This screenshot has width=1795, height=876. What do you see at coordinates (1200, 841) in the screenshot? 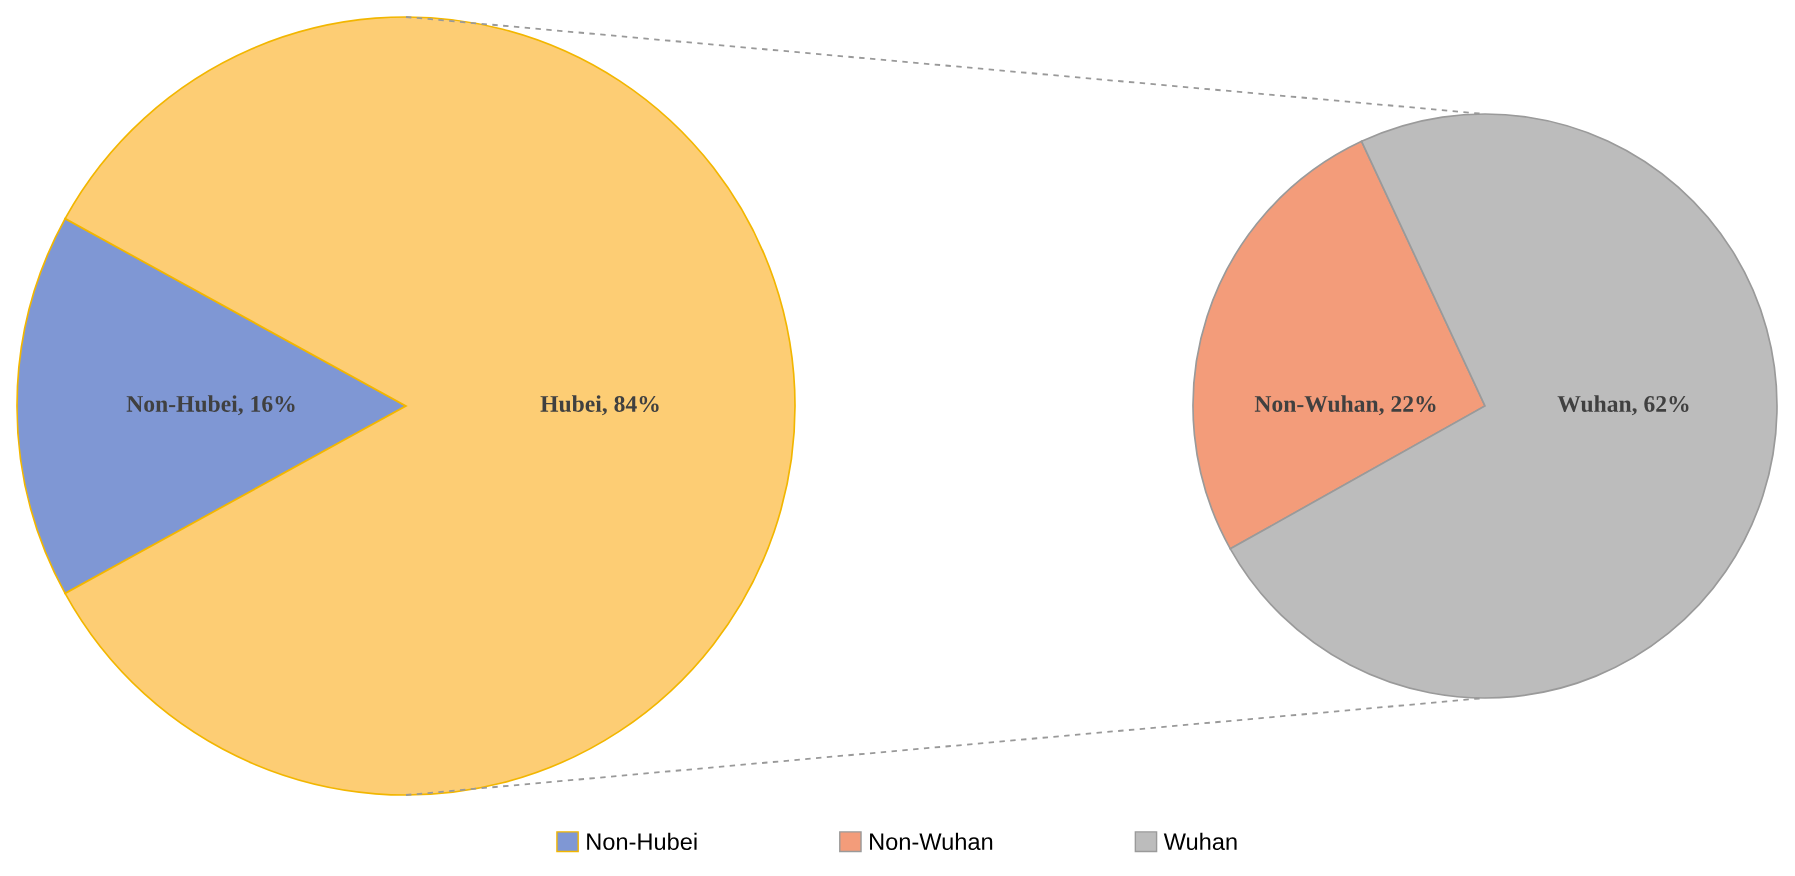
I see `legend-label: Wuhan` at bounding box center [1200, 841].